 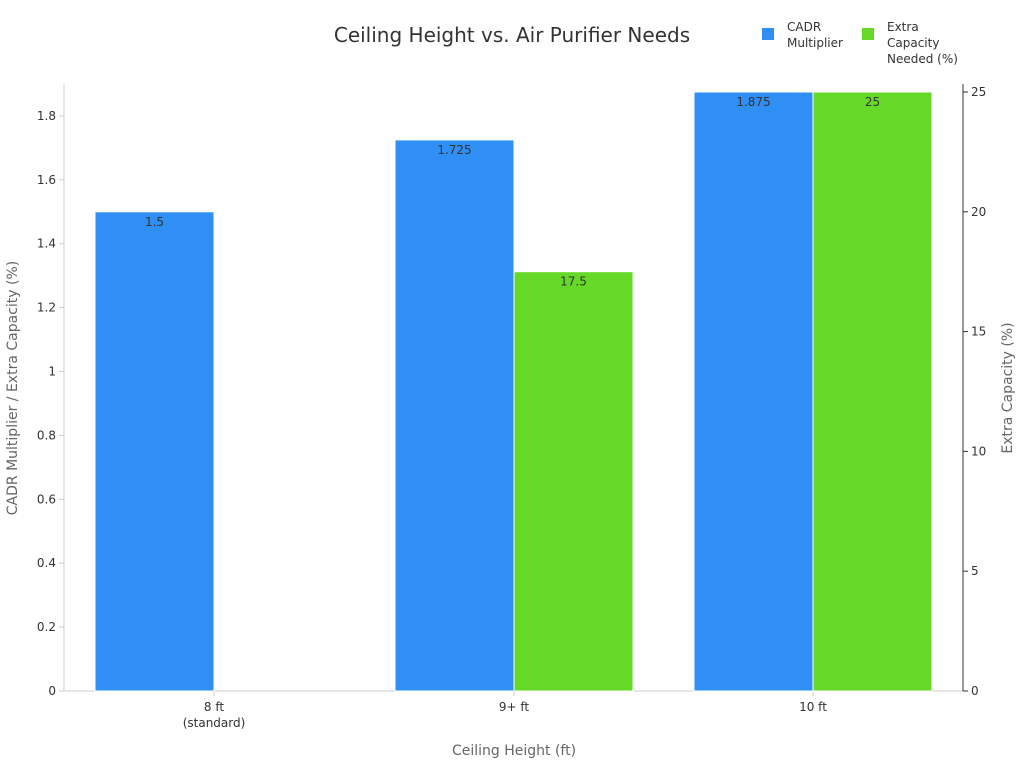 What do you see at coordinates (978, 332) in the screenshot?
I see `y-tick-label-right: 15` at bounding box center [978, 332].